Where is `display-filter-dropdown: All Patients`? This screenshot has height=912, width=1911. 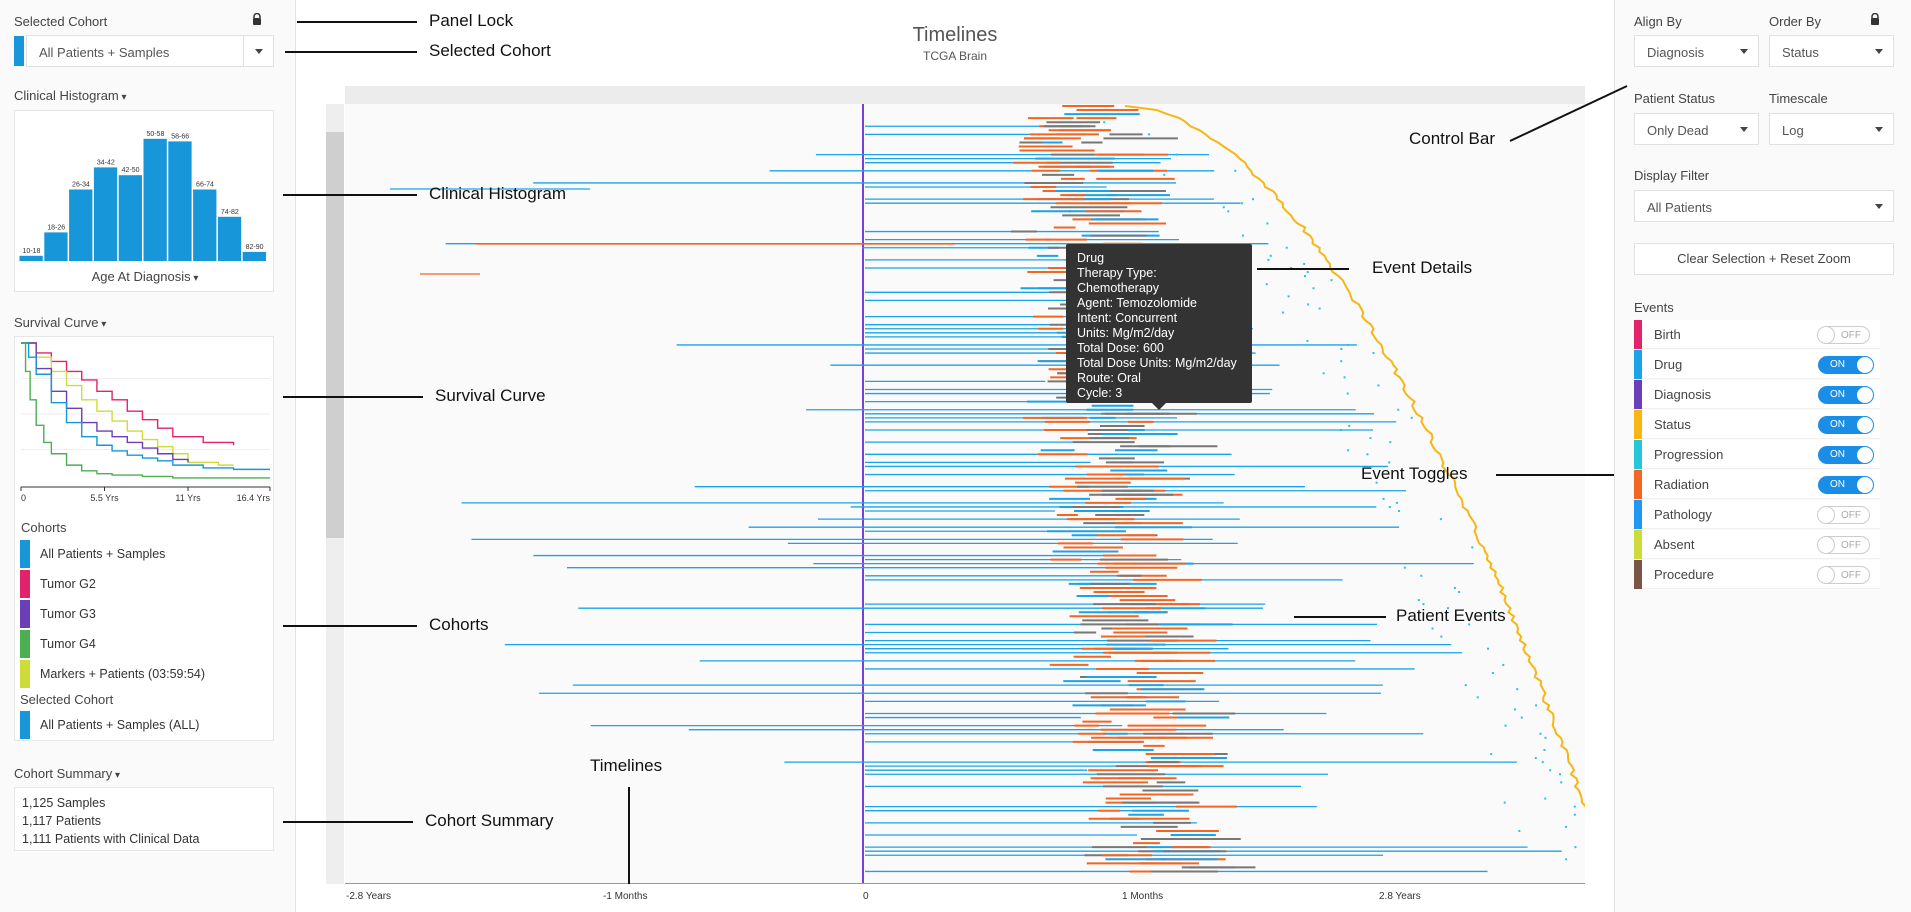
display-filter-dropdown: All Patients is located at coordinates (1764, 206).